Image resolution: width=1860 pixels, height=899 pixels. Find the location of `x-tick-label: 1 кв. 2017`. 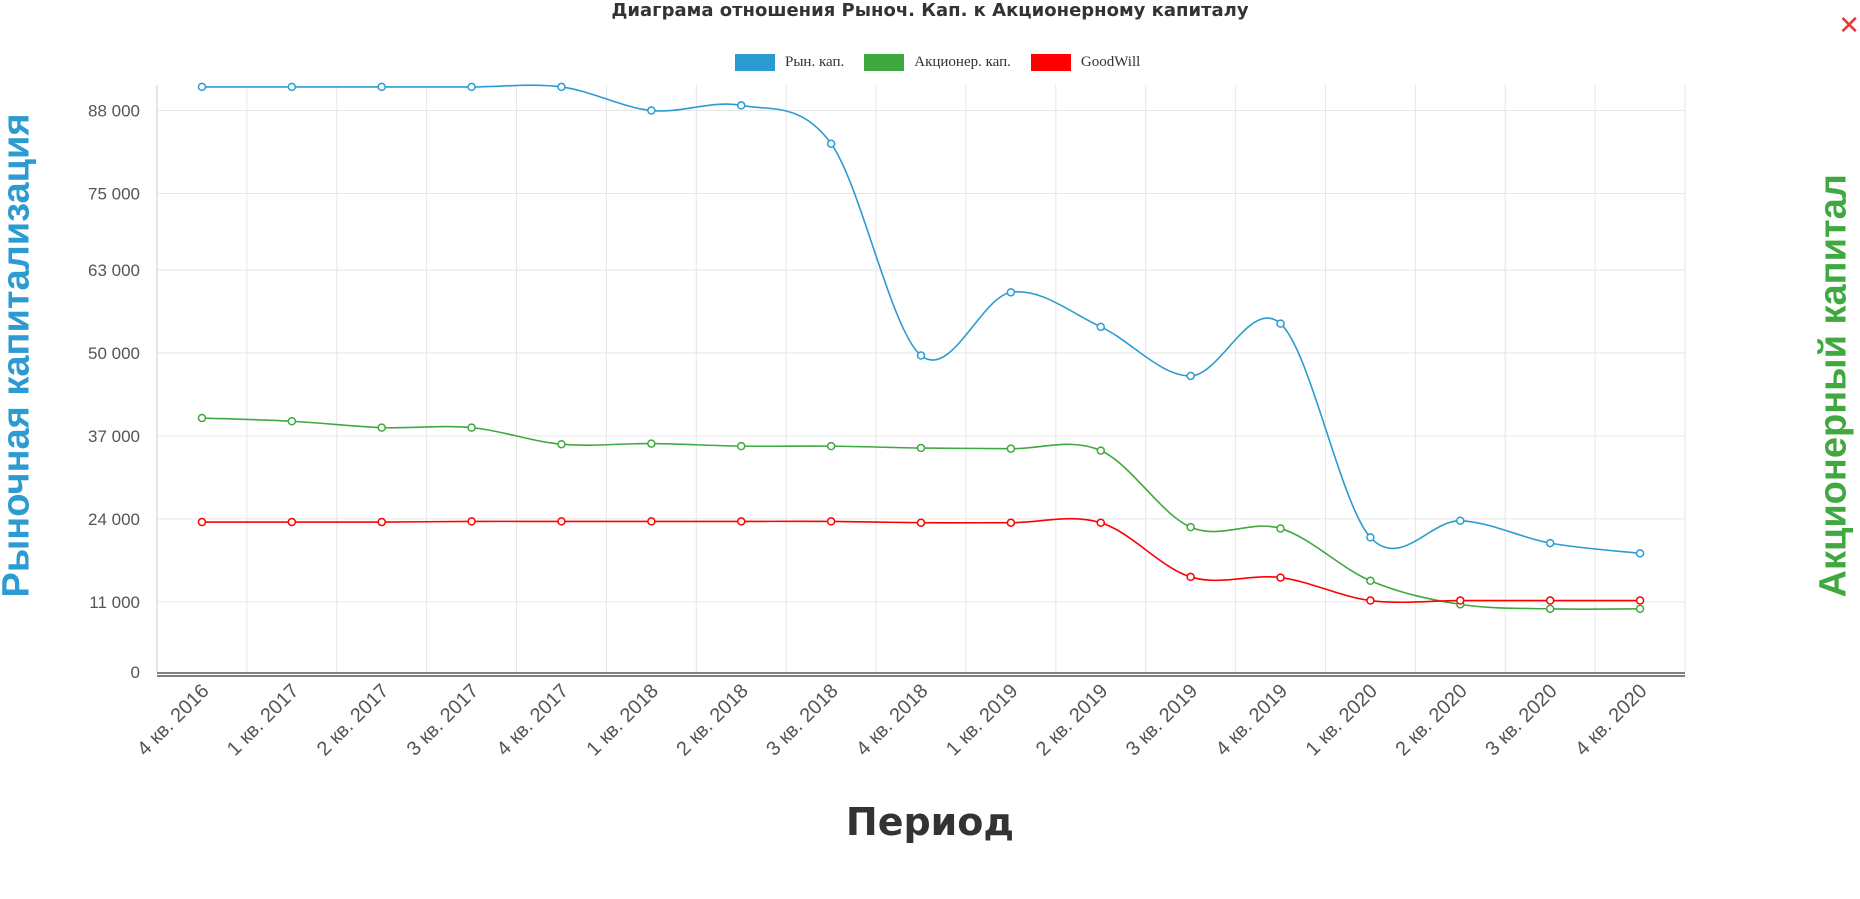

x-tick-label: 1 кв. 2017 is located at coordinates (263, 720).